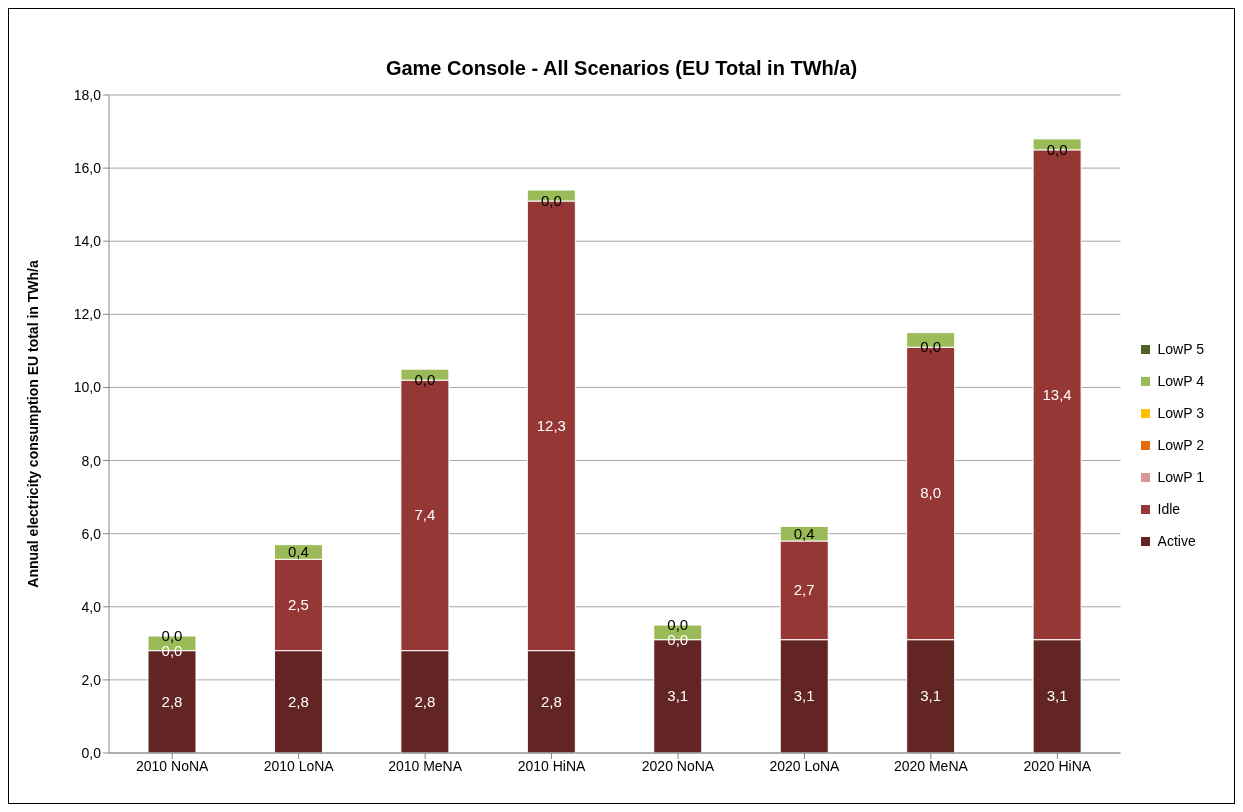 This screenshot has height=812, width=1243. What do you see at coordinates (1180, 445) in the screenshot?
I see `legend-label: LowP 2` at bounding box center [1180, 445].